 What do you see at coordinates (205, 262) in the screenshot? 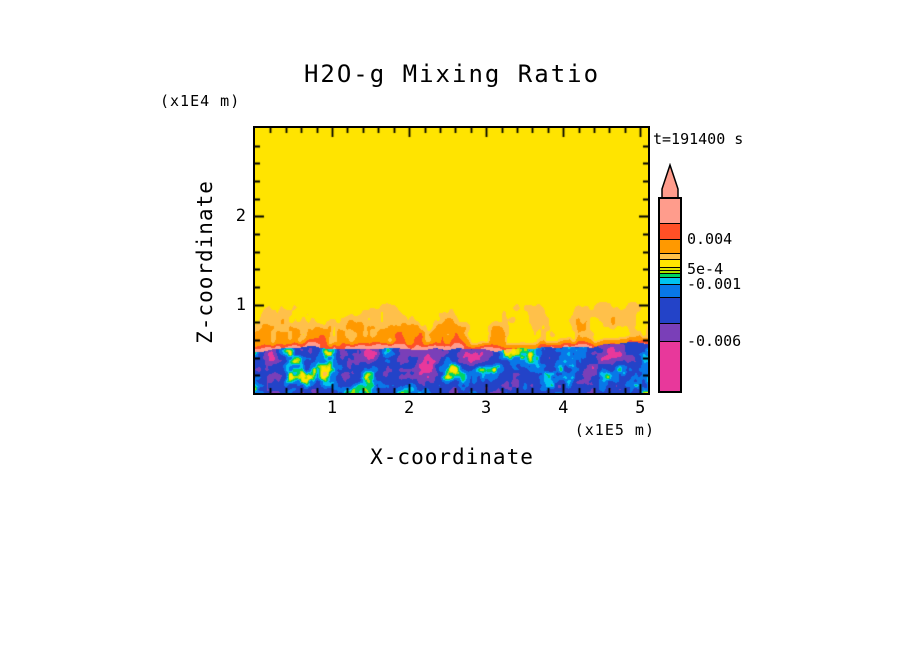
I see `y-axis-label: Z-coordinate` at bounding box center [205, 262].